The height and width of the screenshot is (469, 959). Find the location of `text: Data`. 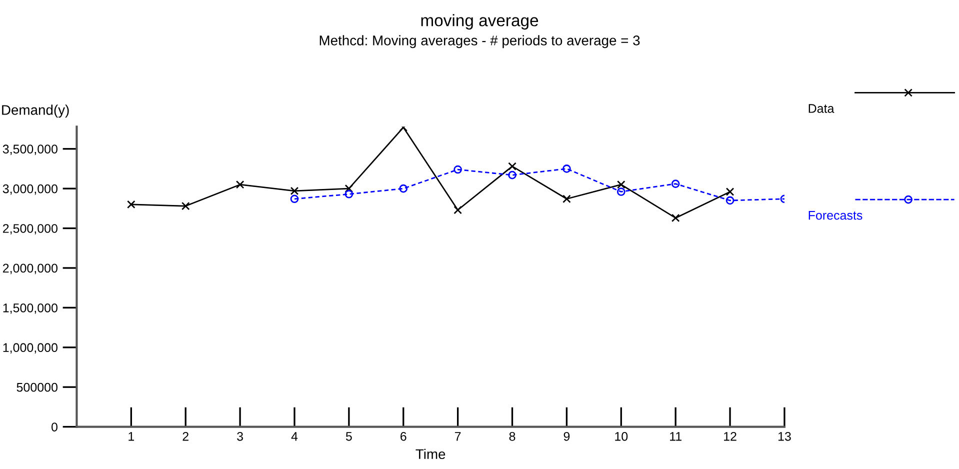

text: Data is located at coordinates (821, 108).